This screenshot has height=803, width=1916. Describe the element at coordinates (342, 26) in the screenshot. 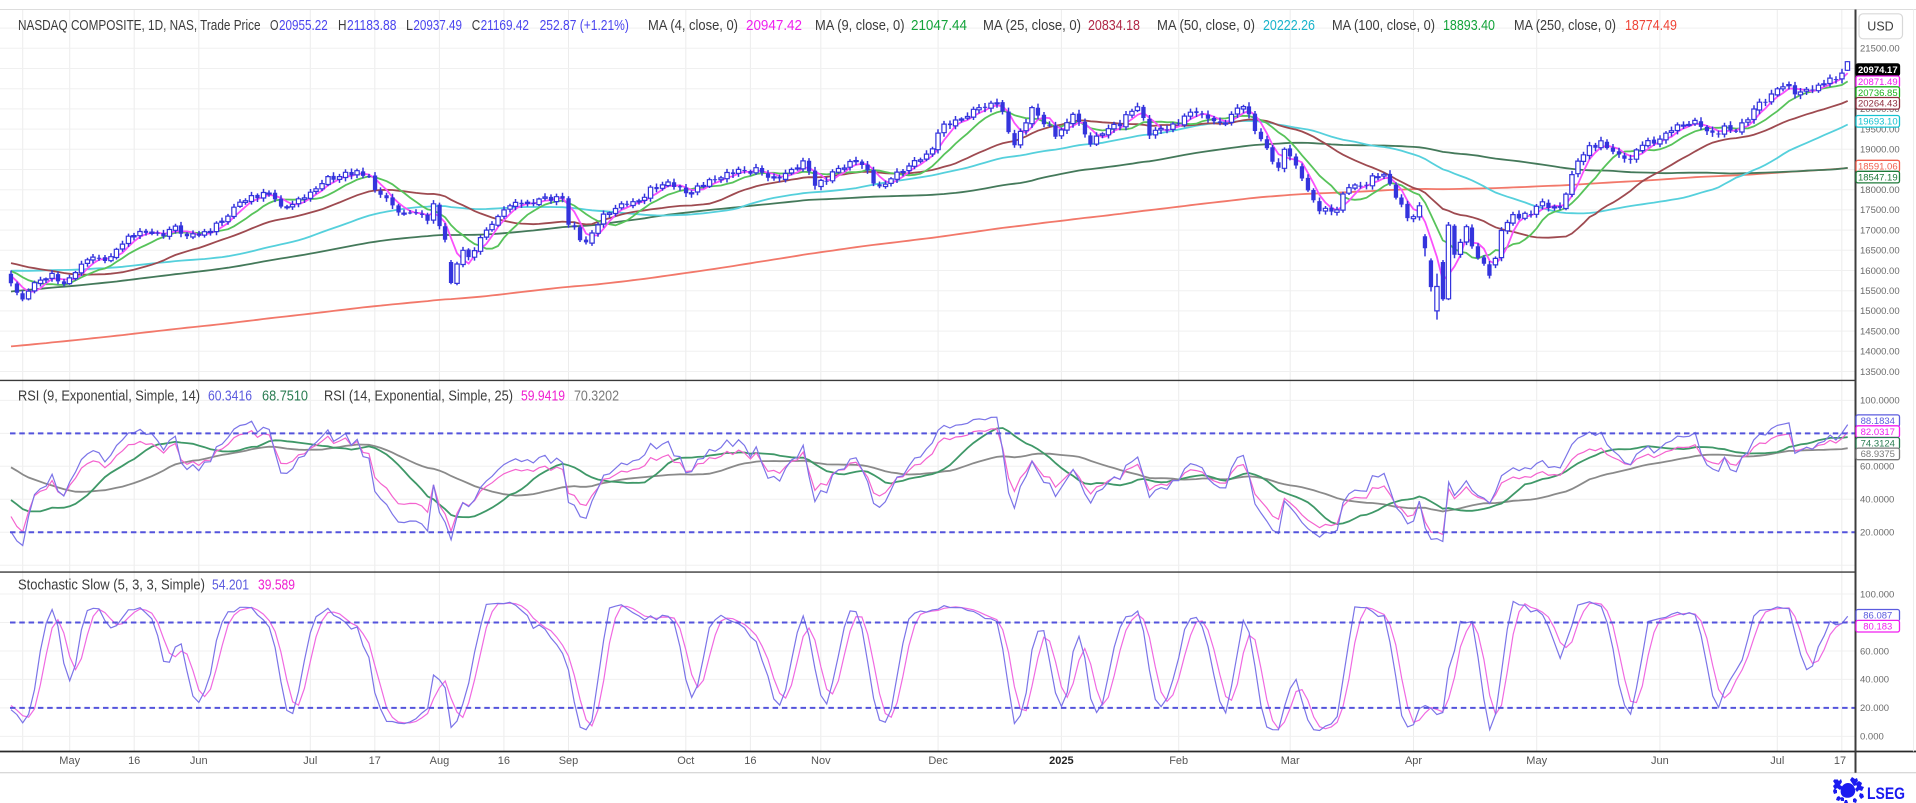

I see `svg-text: H` at that location.